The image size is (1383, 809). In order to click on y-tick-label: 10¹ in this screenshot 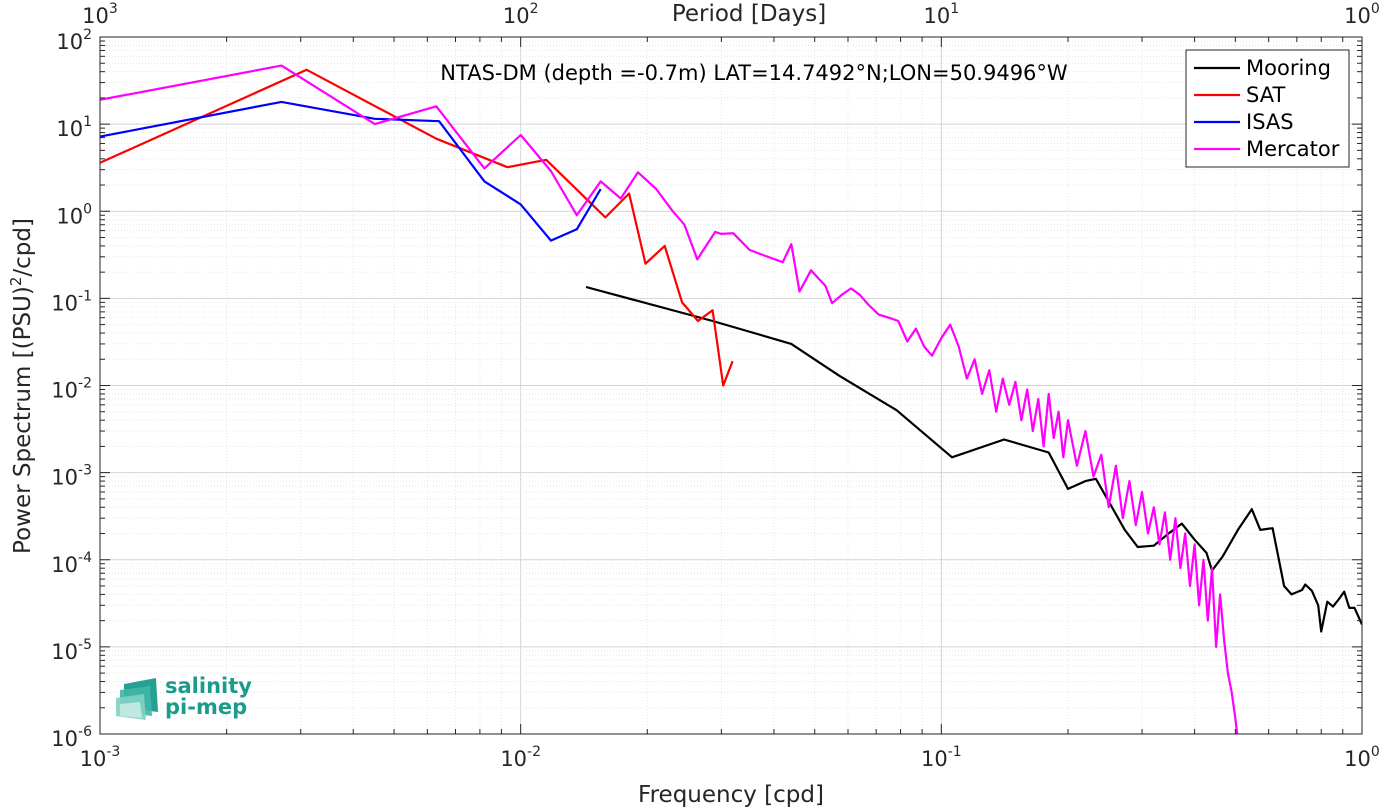, I will do `click(74, 127)`.